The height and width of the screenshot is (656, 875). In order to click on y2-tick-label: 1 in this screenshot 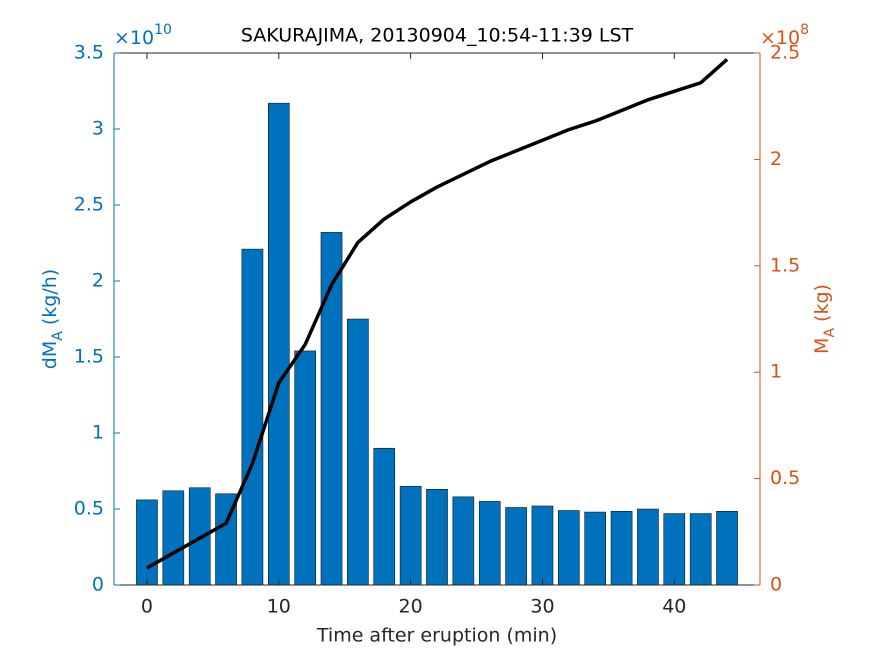, I will do `click(776, 372)`.